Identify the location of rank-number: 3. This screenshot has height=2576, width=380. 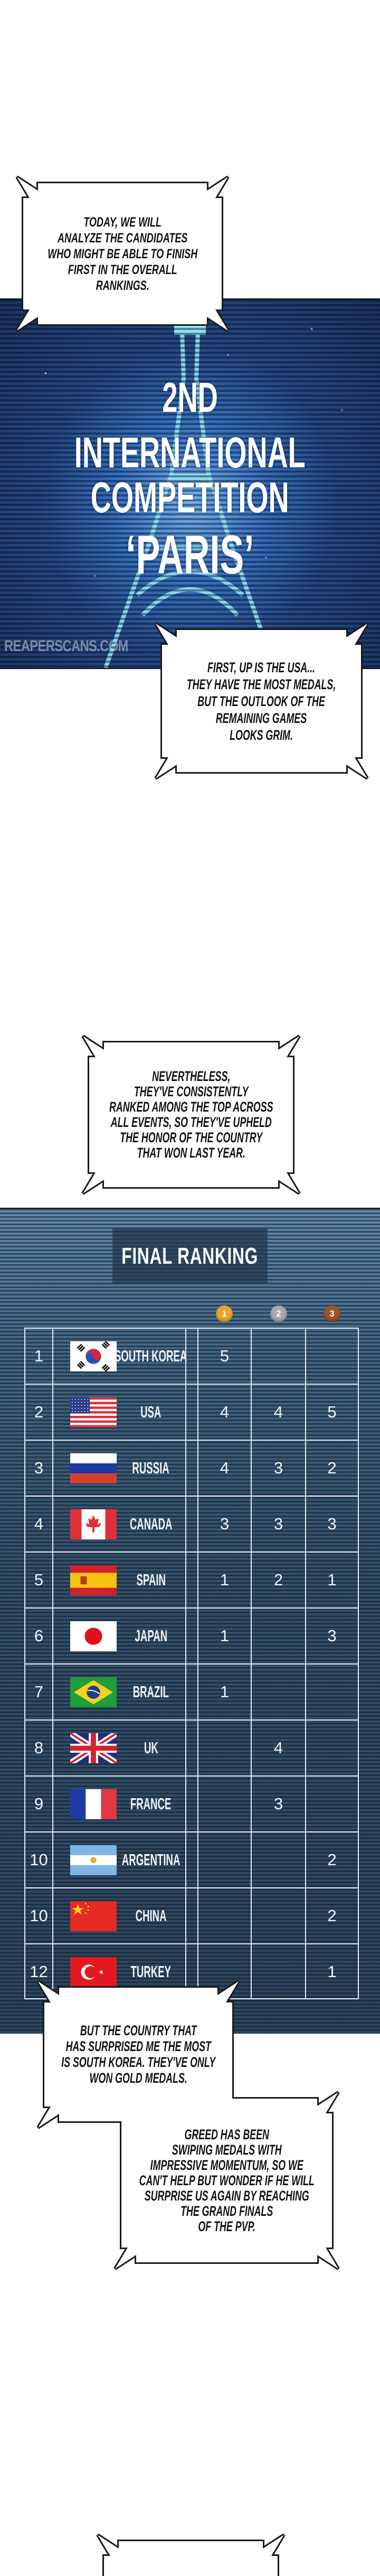
(39, 1468).